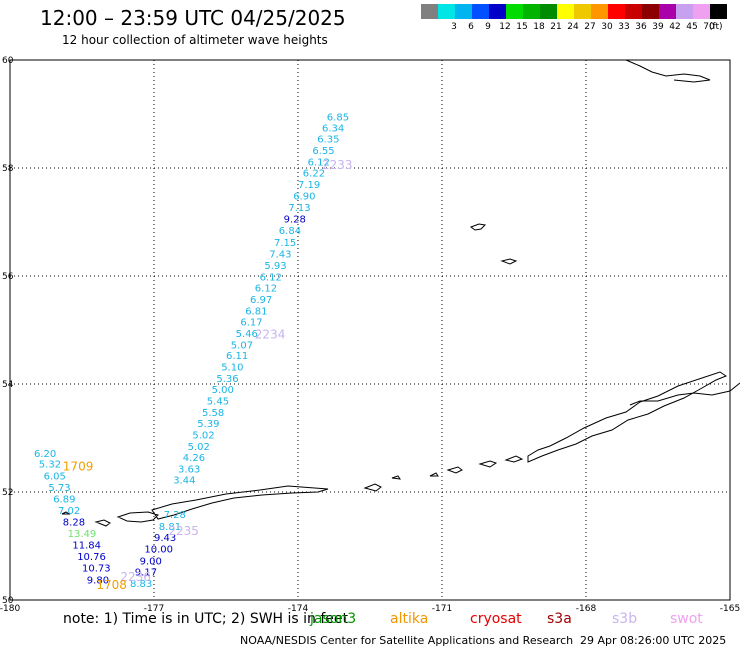 The image size is (740, 650). What do you see at coordinates (208, 424) in the screenshot?
I see `wave-height-value: 5.39` at bounding box center [208, 424].